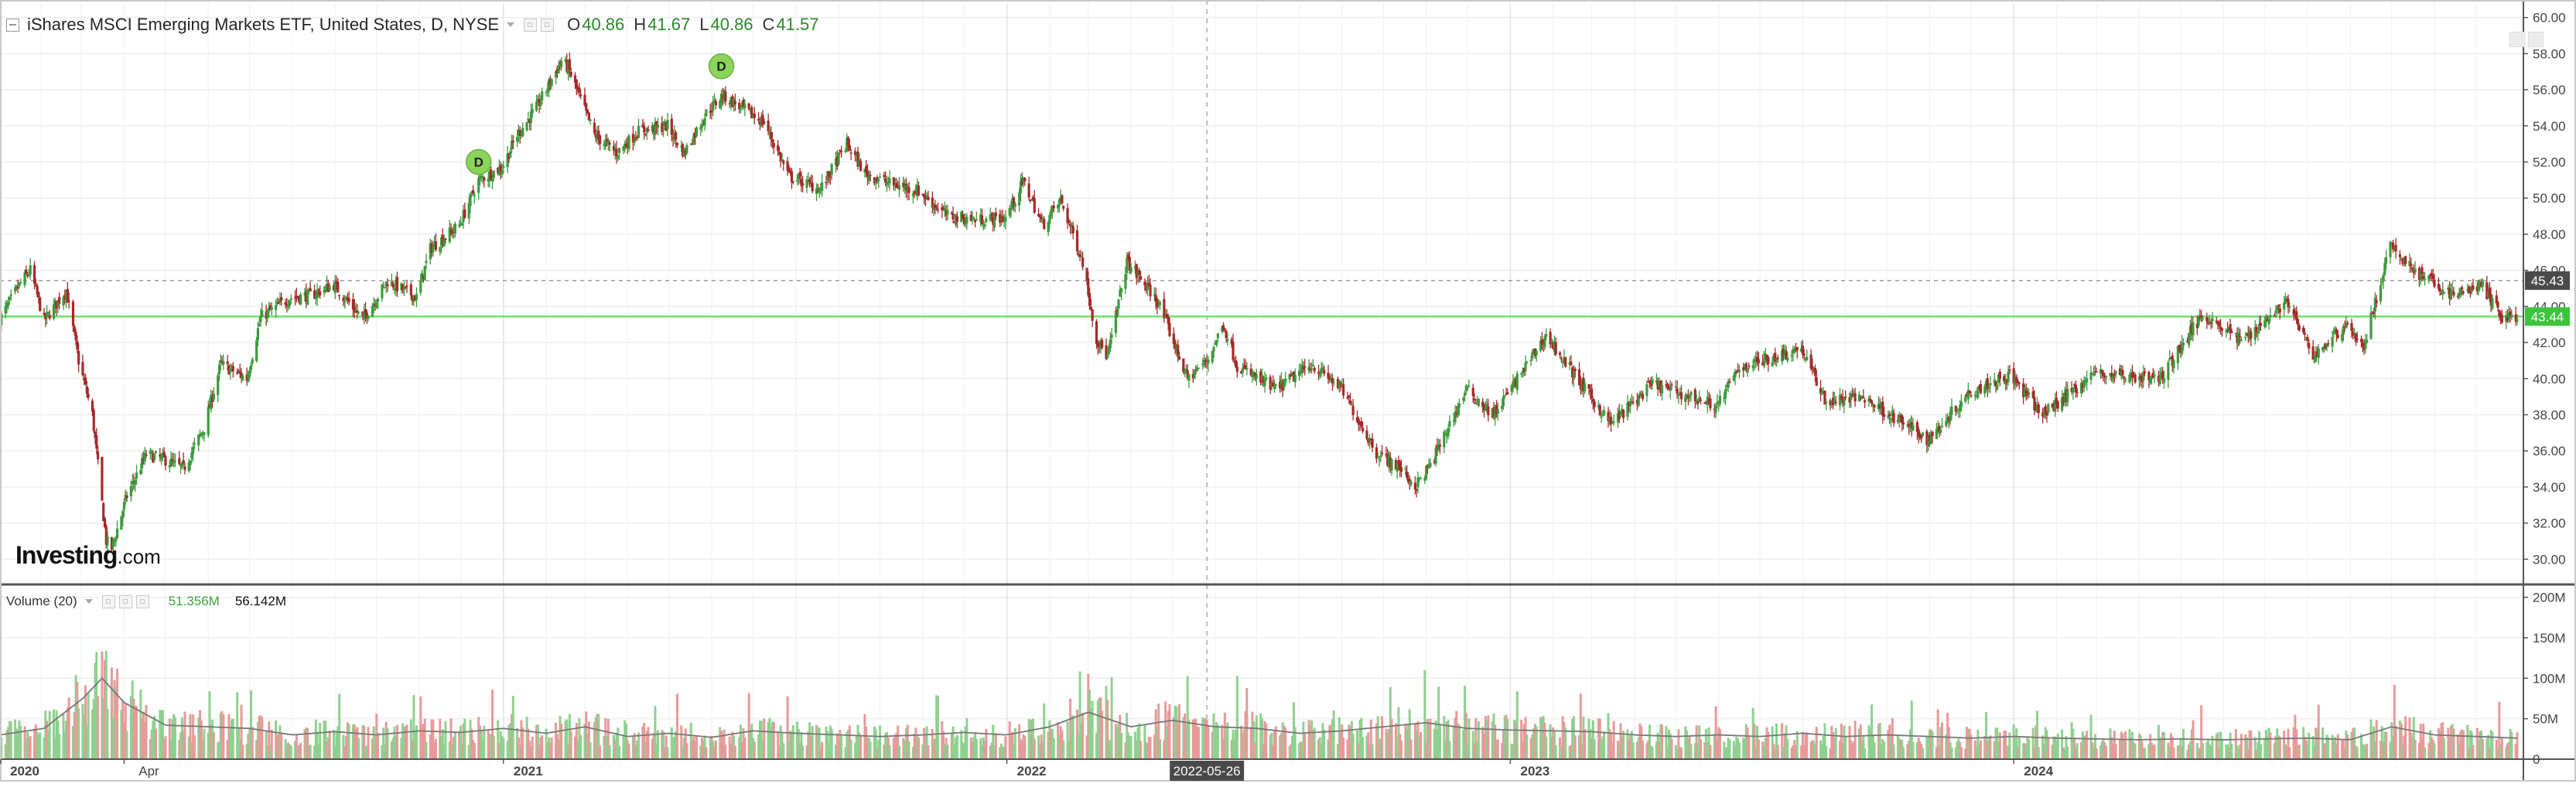  What do you see at coordinates (13, 25) in the screenshot?
I see `collapse-icon` at bounding box center [13, 25].